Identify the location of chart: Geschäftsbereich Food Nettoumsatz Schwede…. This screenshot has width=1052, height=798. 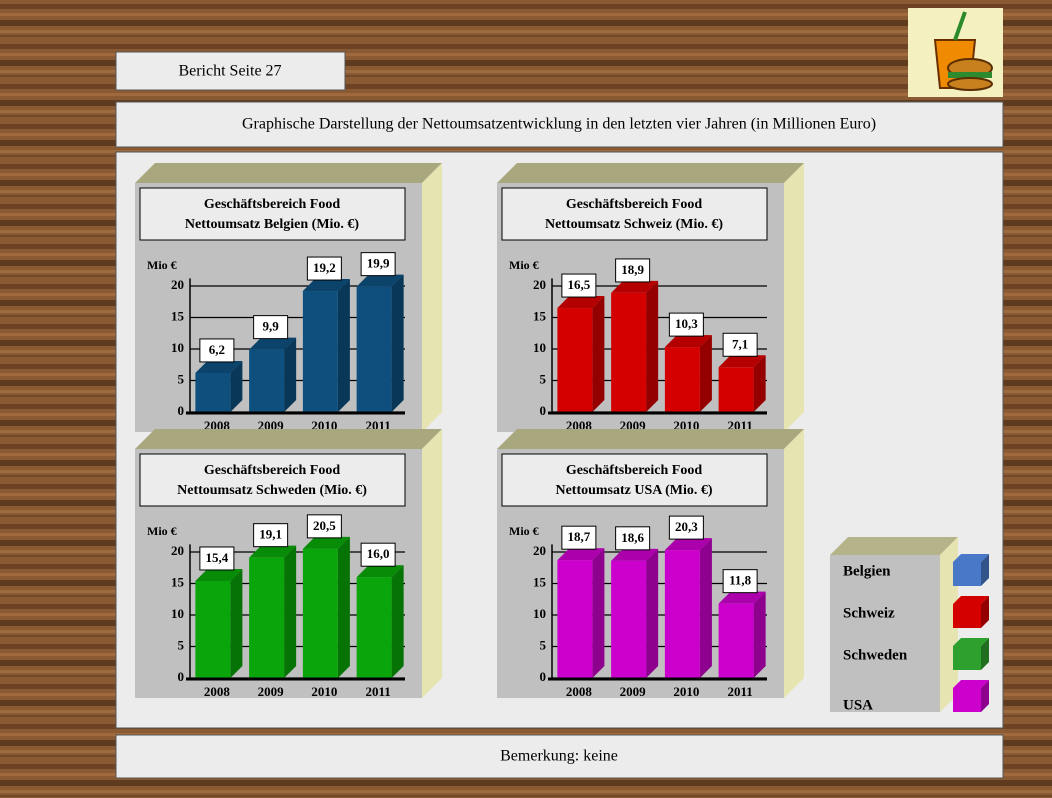
(288, 564).